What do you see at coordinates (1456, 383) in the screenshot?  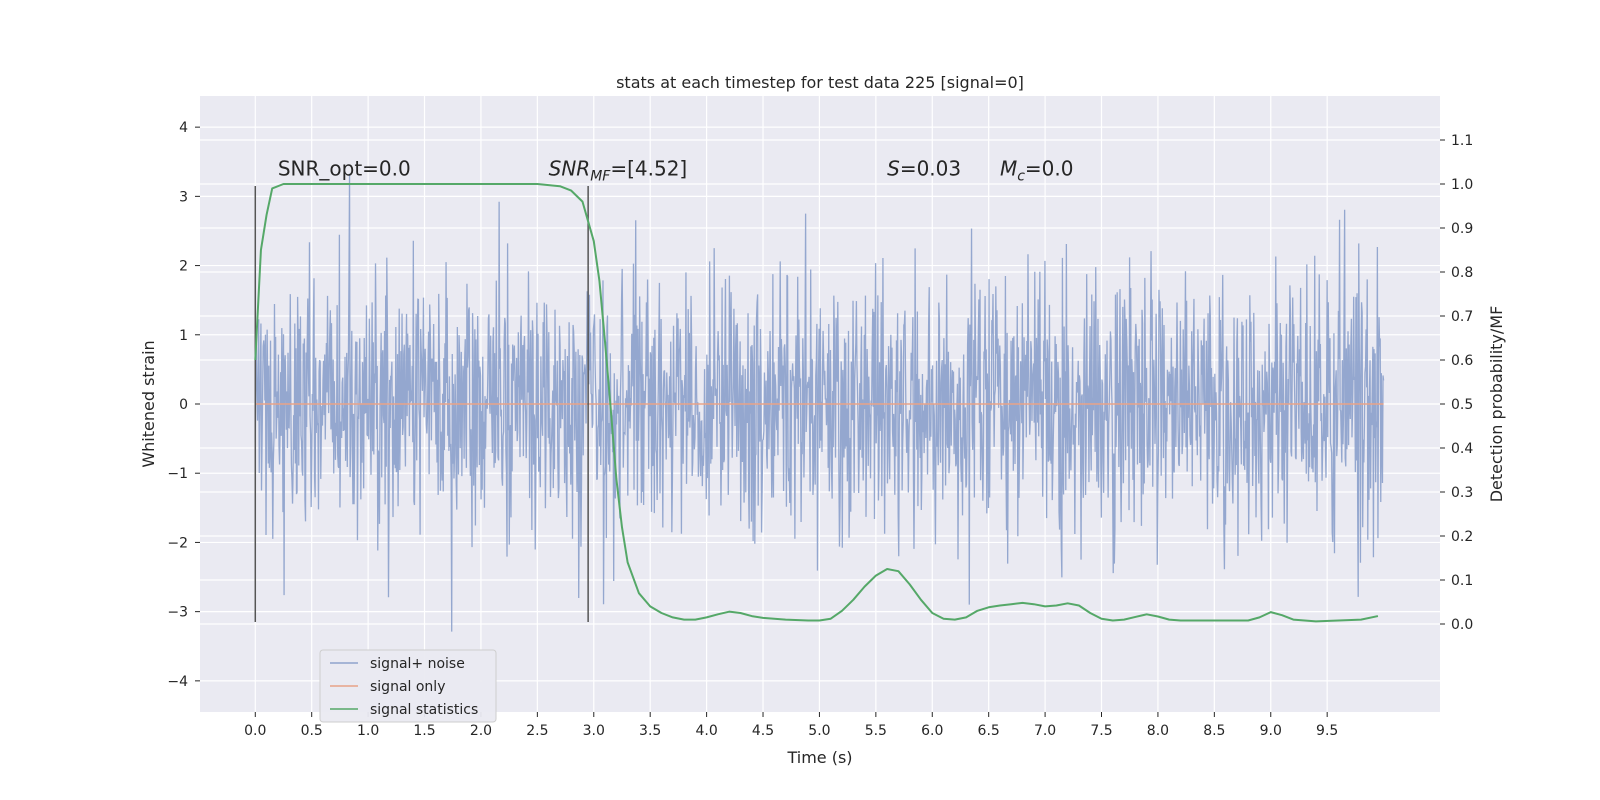 I see `y-right-axis-ticks: 0.0 0.1 0.2 0.3 0.4 0.5 0.6 0.7 0.8 0.9 1.0 1.1` at bounding box center [1456, 383].